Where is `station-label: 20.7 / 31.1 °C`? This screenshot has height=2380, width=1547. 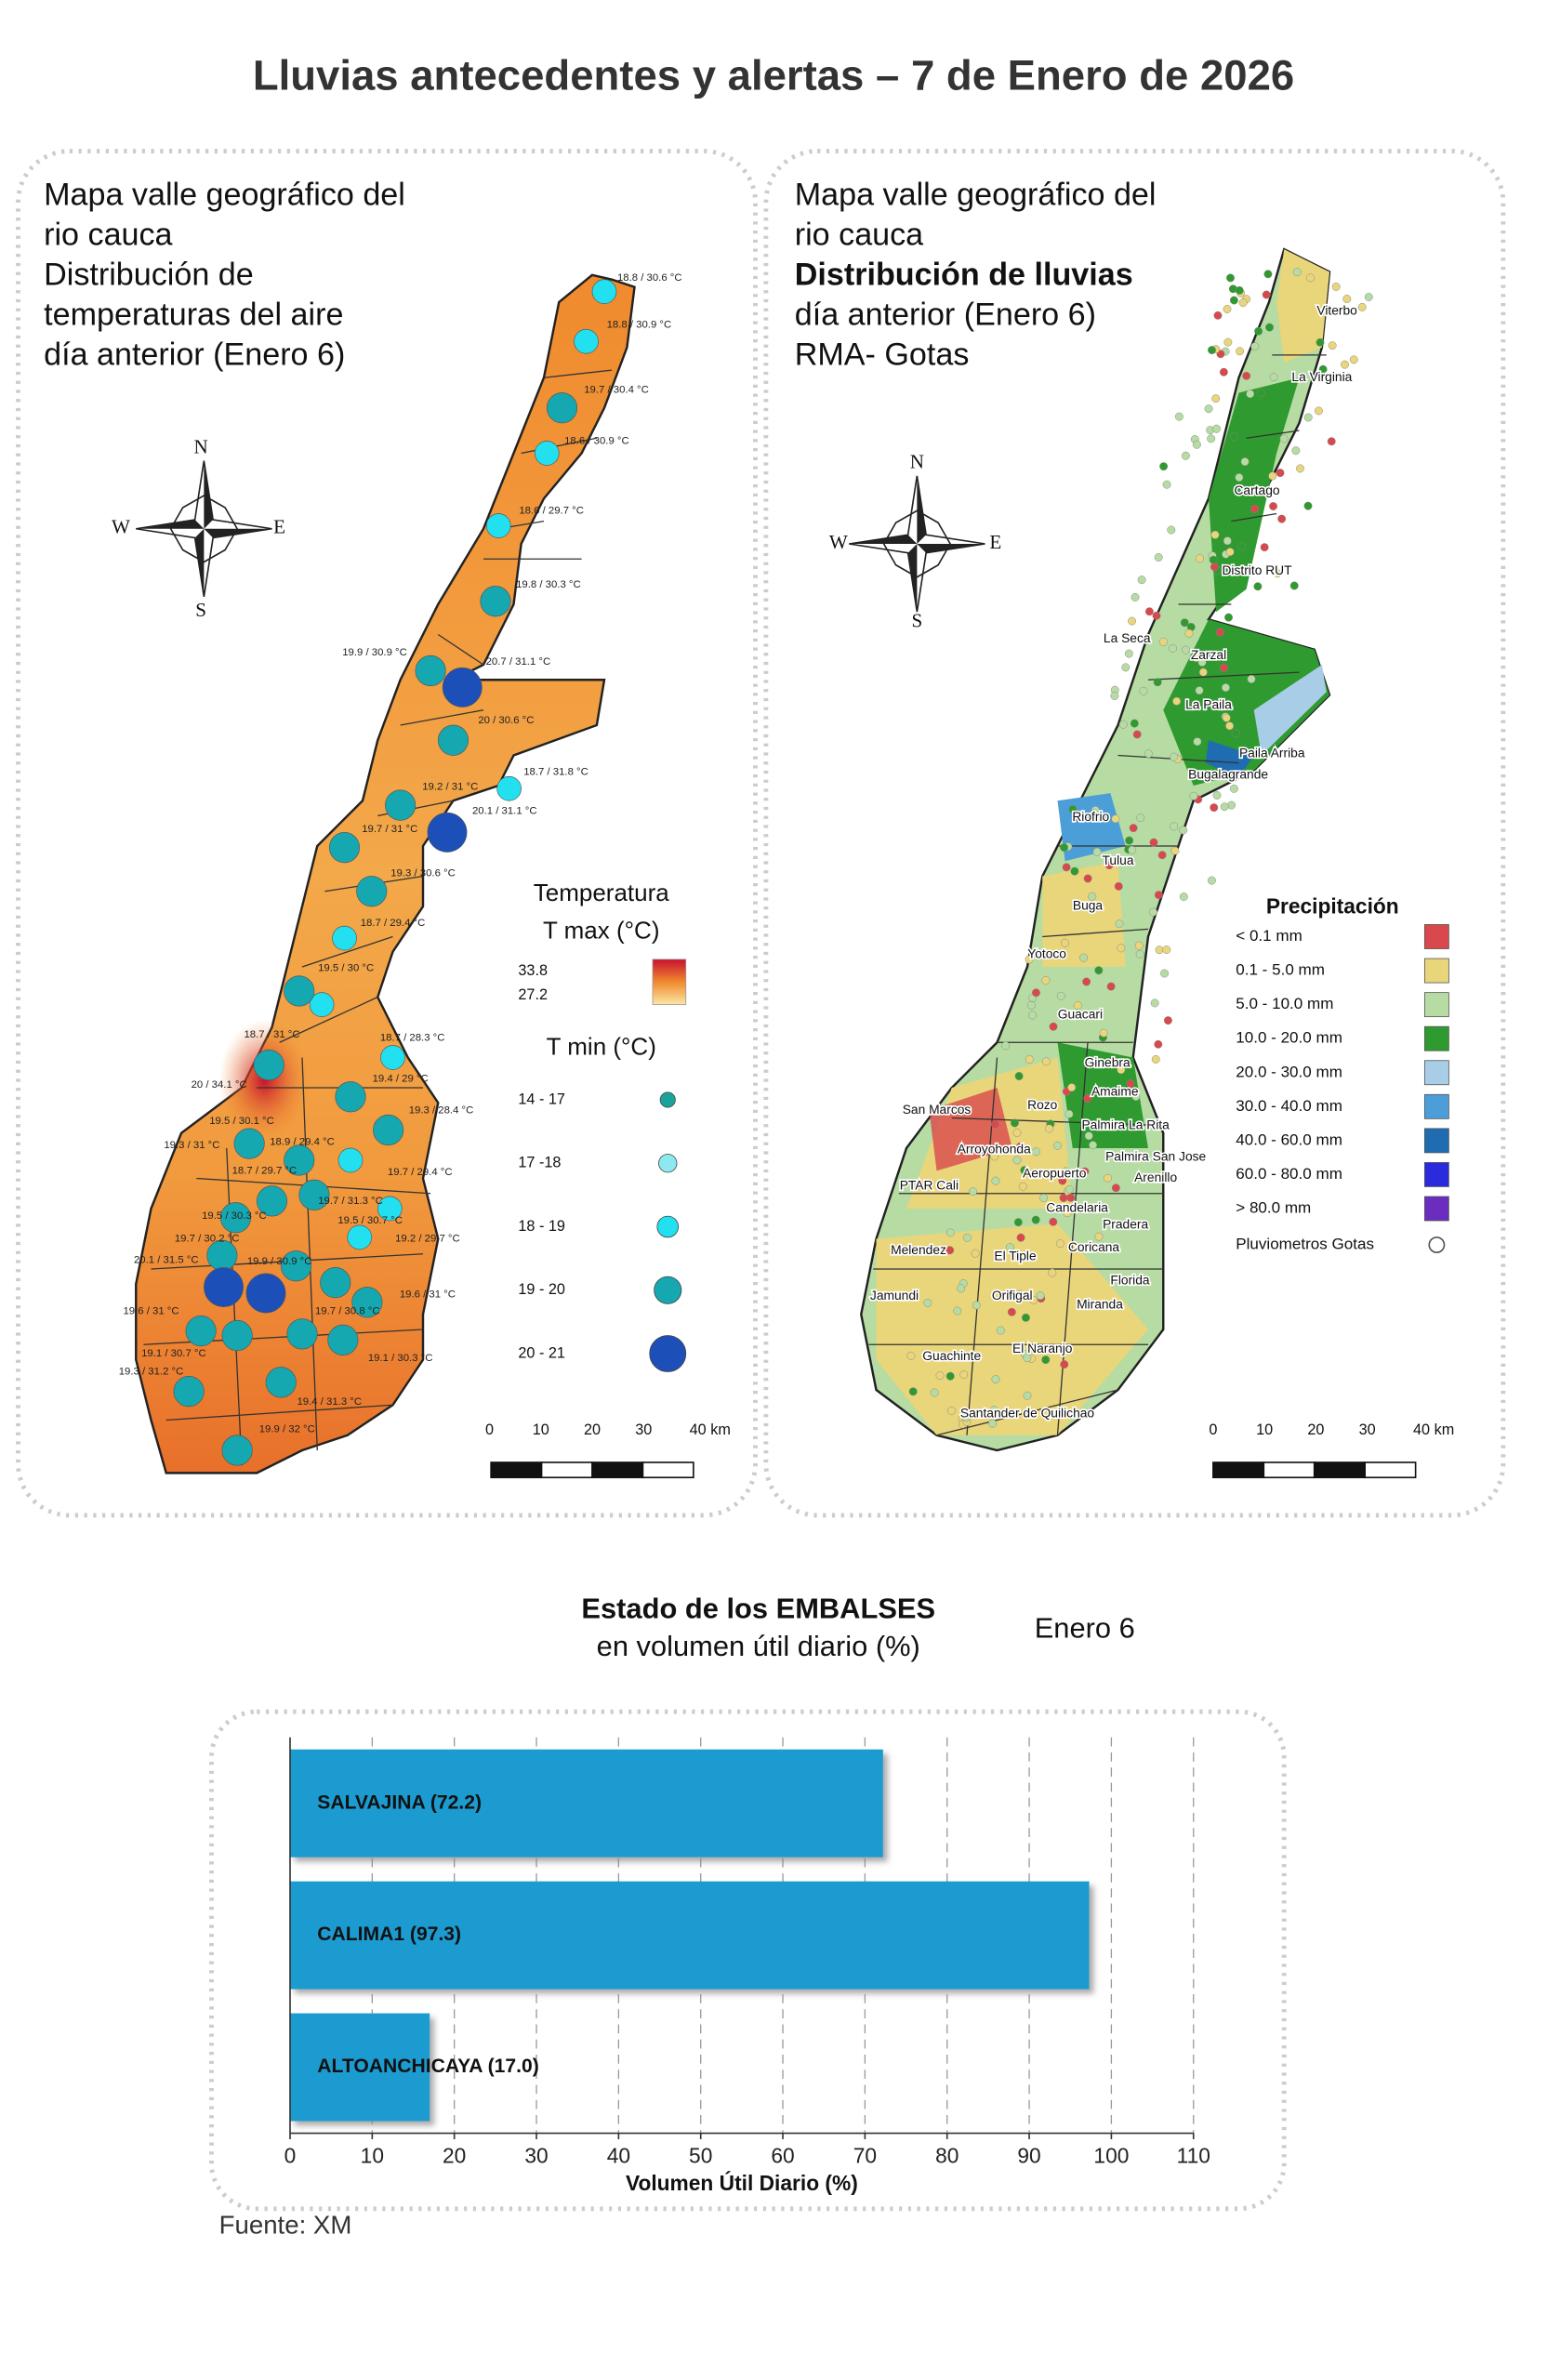 station-label: 20.7 / 31.1 °C is located at coordinates (518, 662).